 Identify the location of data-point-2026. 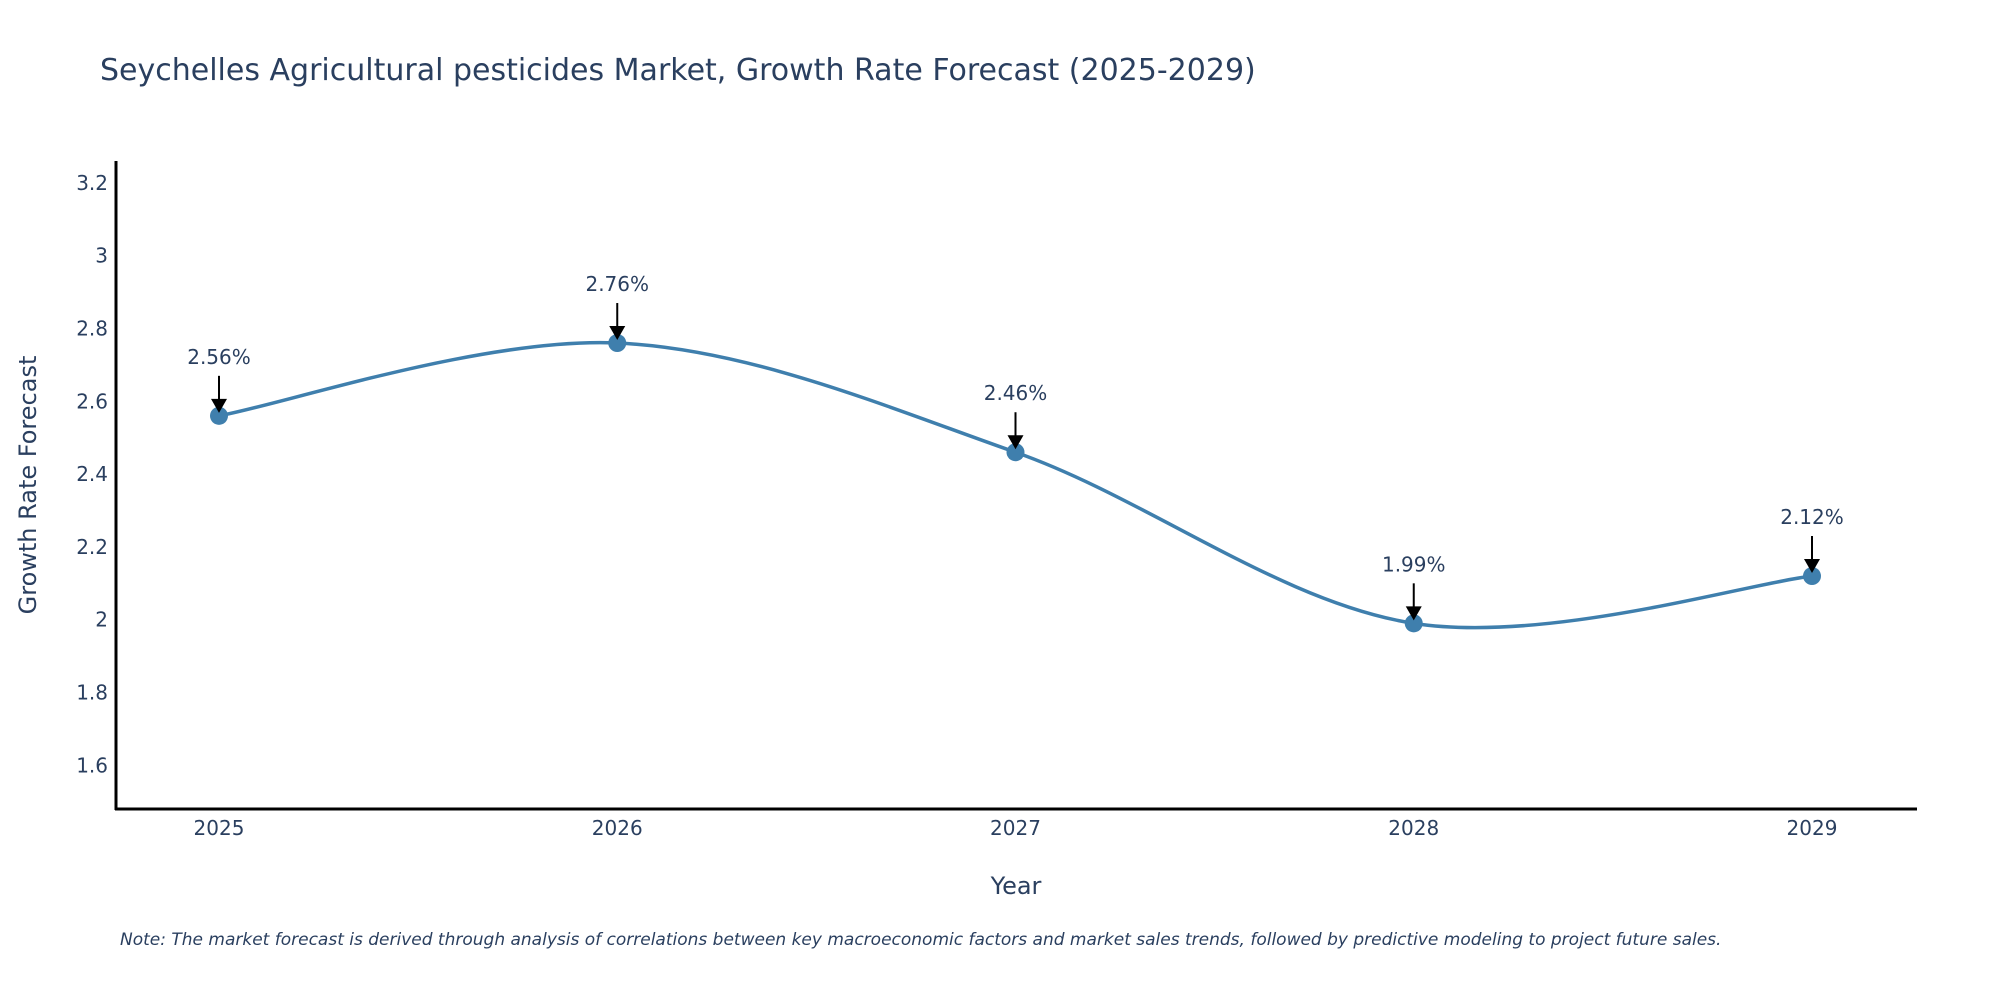
(617, 343).